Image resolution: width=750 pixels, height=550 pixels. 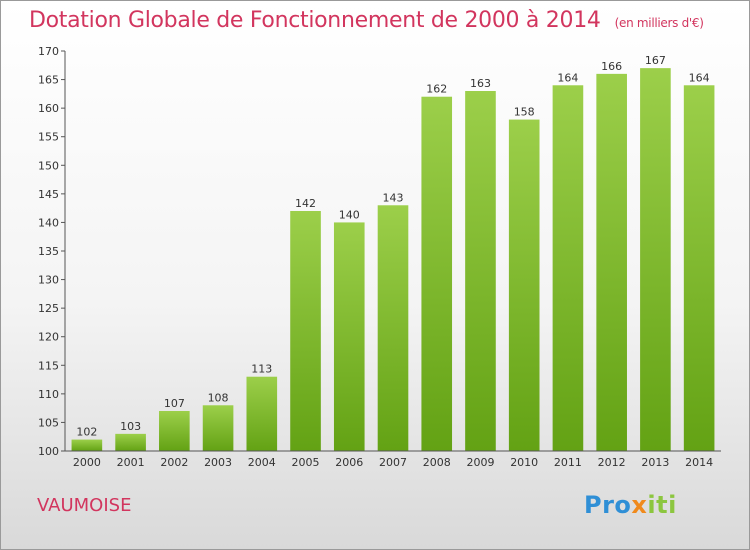 I want to click on bar-value-label: 102, so click(x=86, y=432).